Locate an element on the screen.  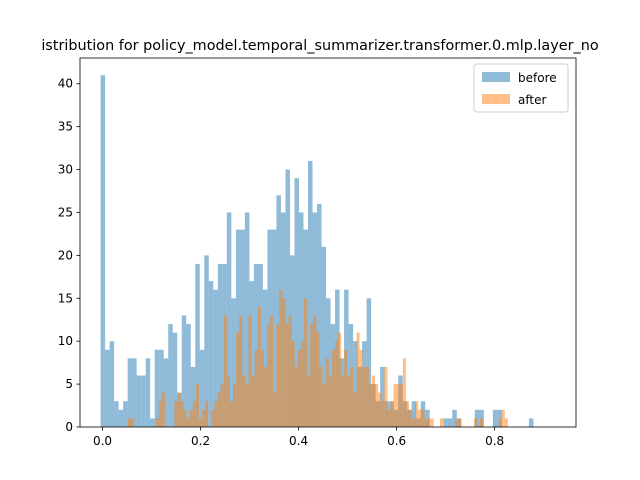
y-tick-label: 5 is located at coordinates (69, 384).